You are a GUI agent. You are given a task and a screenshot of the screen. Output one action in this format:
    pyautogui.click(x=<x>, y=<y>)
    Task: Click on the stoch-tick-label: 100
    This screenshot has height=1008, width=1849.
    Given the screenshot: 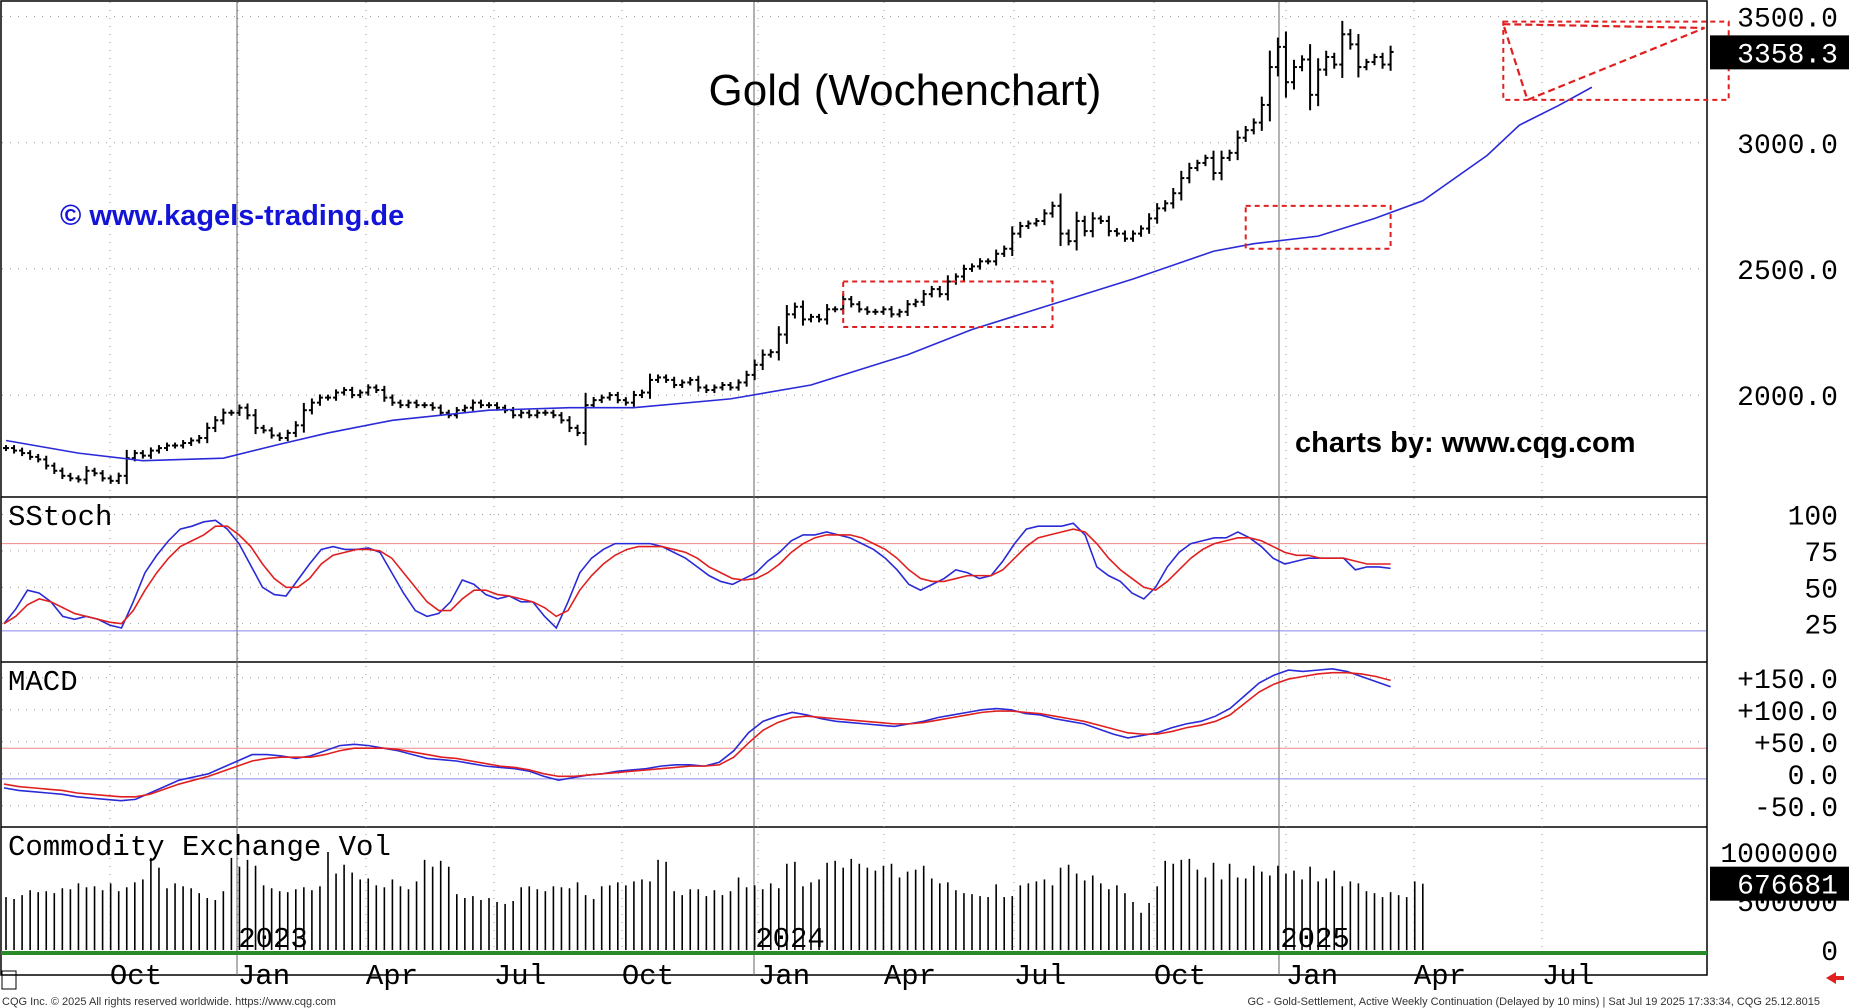 What is the action you would take?
    pyautogui.click(x=1813, y=518)
    